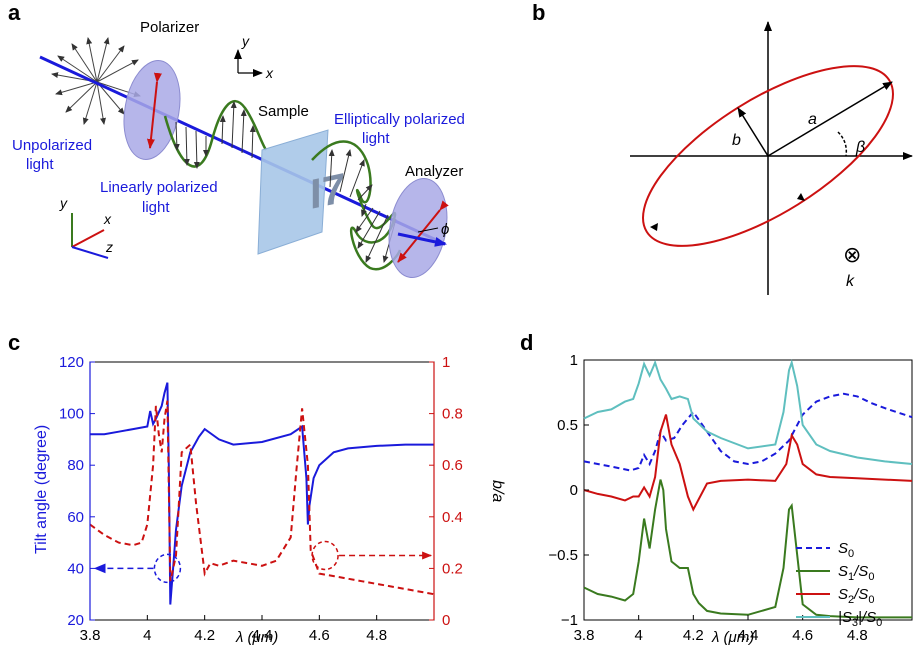 Image resolution: width=913 pixels, height=650 pixels. What do you see at coordinates (497, 491) in the screenshot?
I see `plot-c-ylabel-right: b/a` at bounding box center [497, 491].